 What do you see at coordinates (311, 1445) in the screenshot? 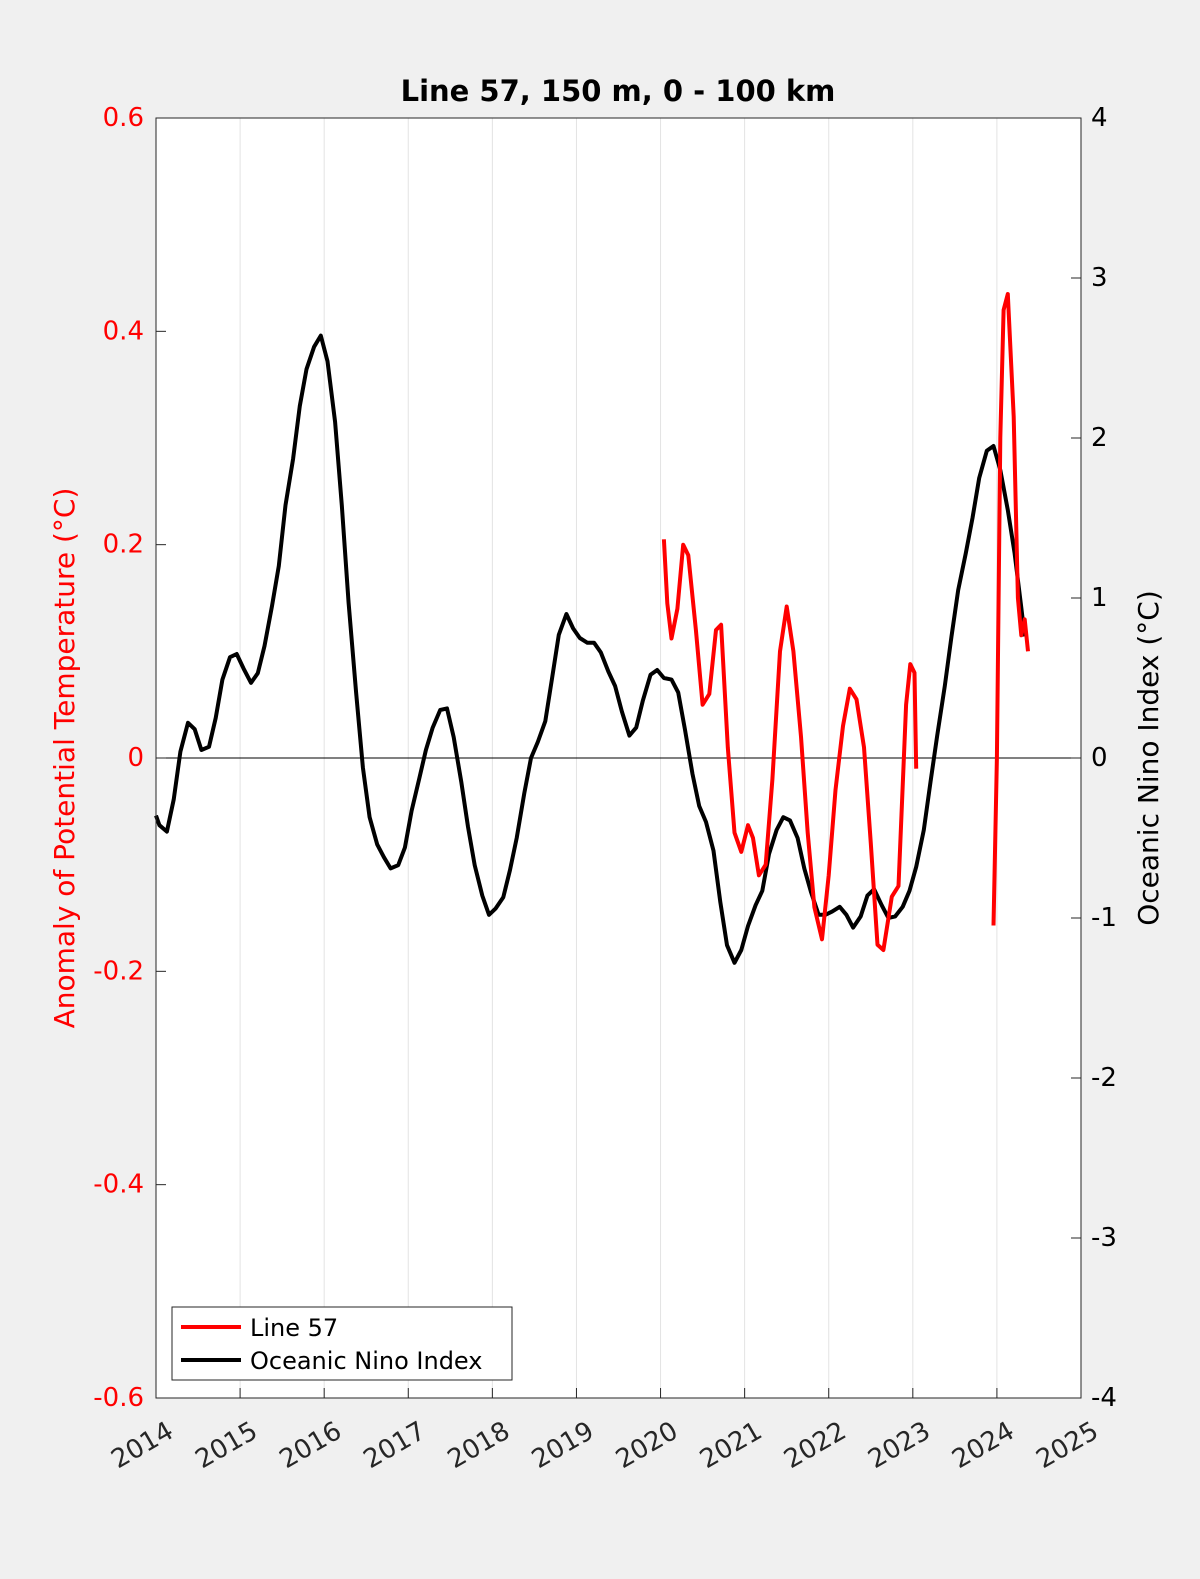
I see `x-tick-label: 2016` at bounding box center [311, 1445].